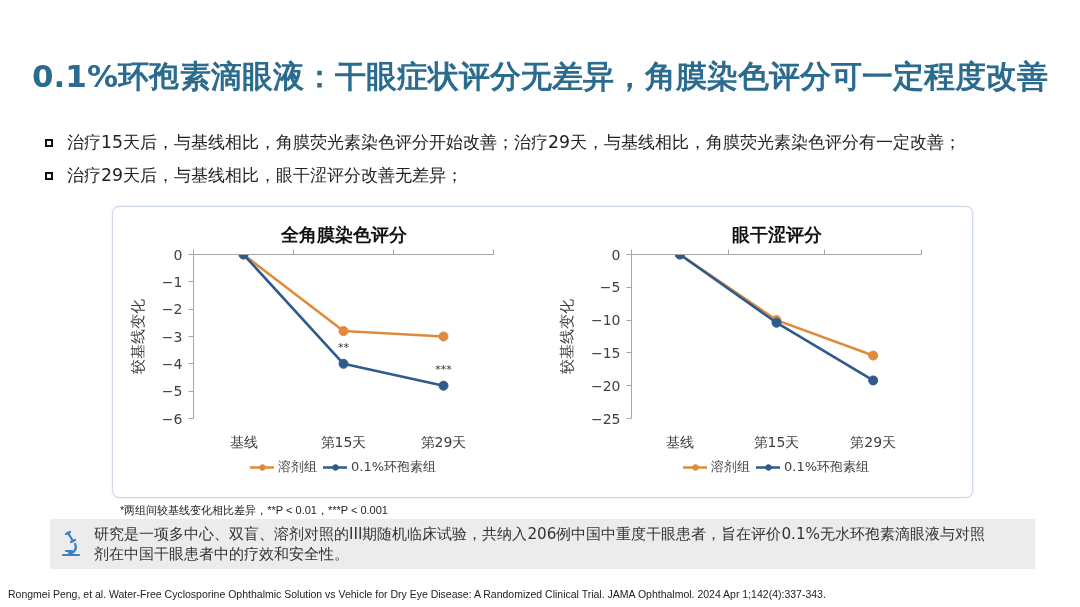  I want to click on y-tick-label: −6, so click(172, 418).